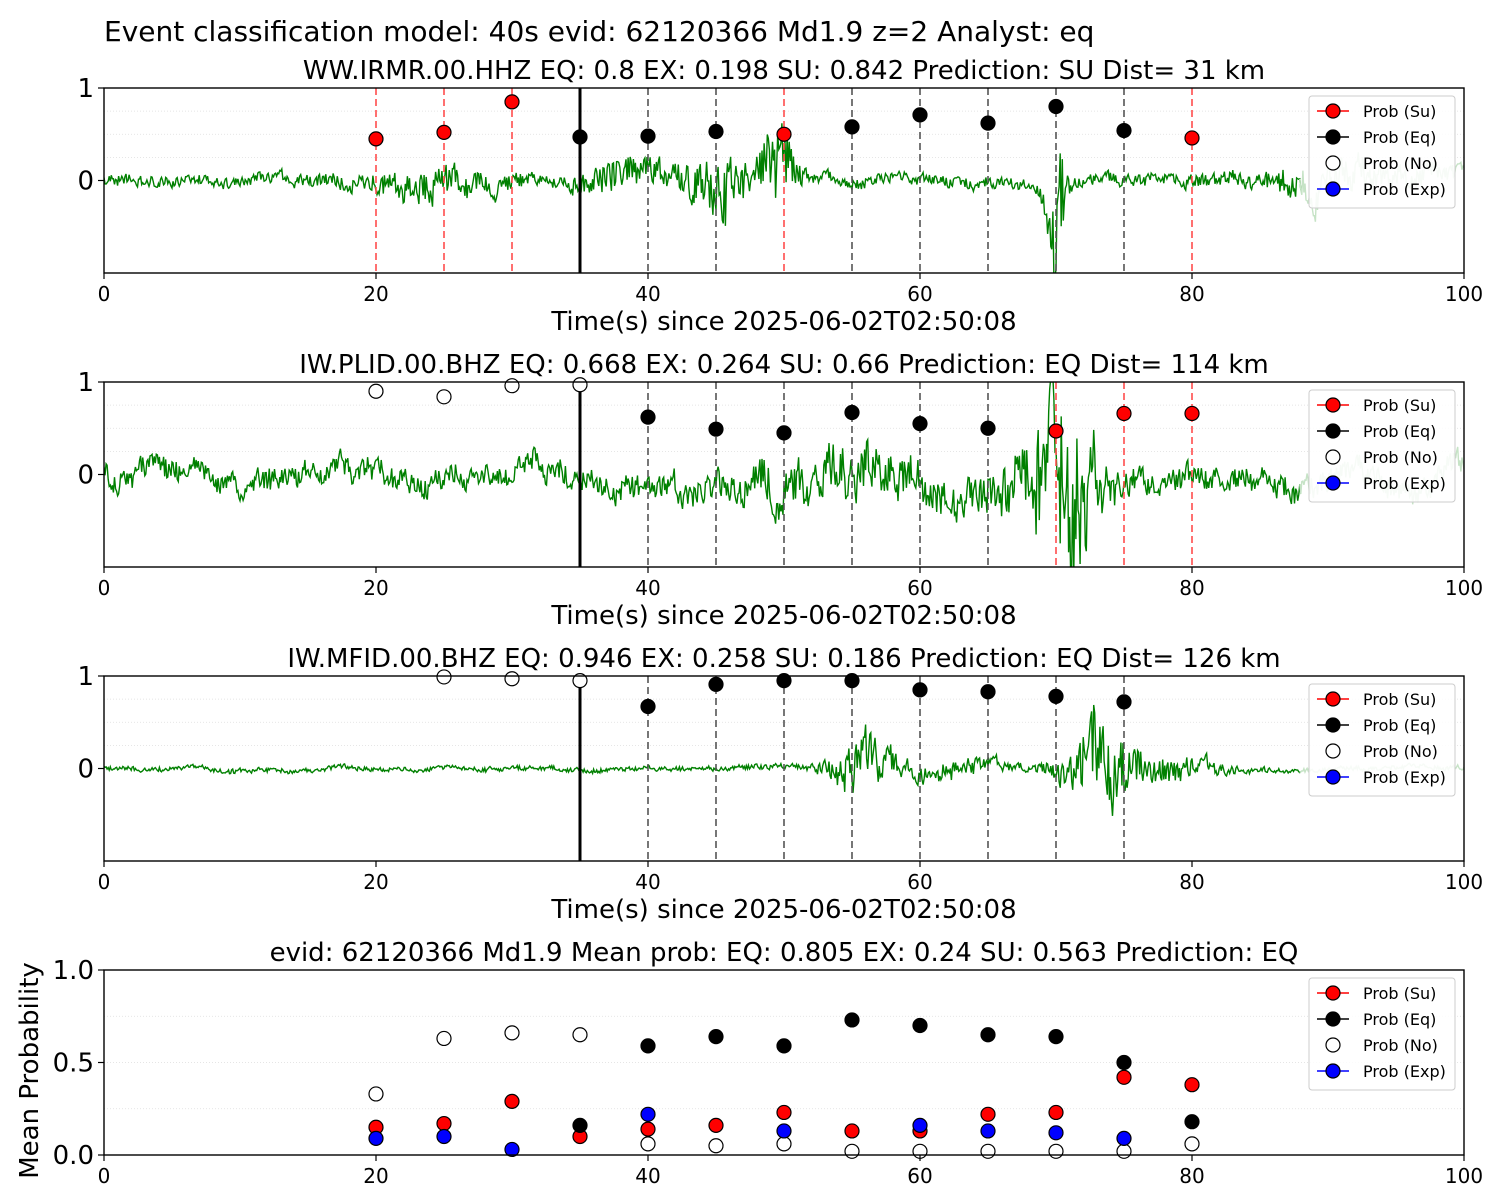 Image resolution: width=1500 pixels, height=1200 pixels. I want to click on legend-box, so click(1382, 1034).